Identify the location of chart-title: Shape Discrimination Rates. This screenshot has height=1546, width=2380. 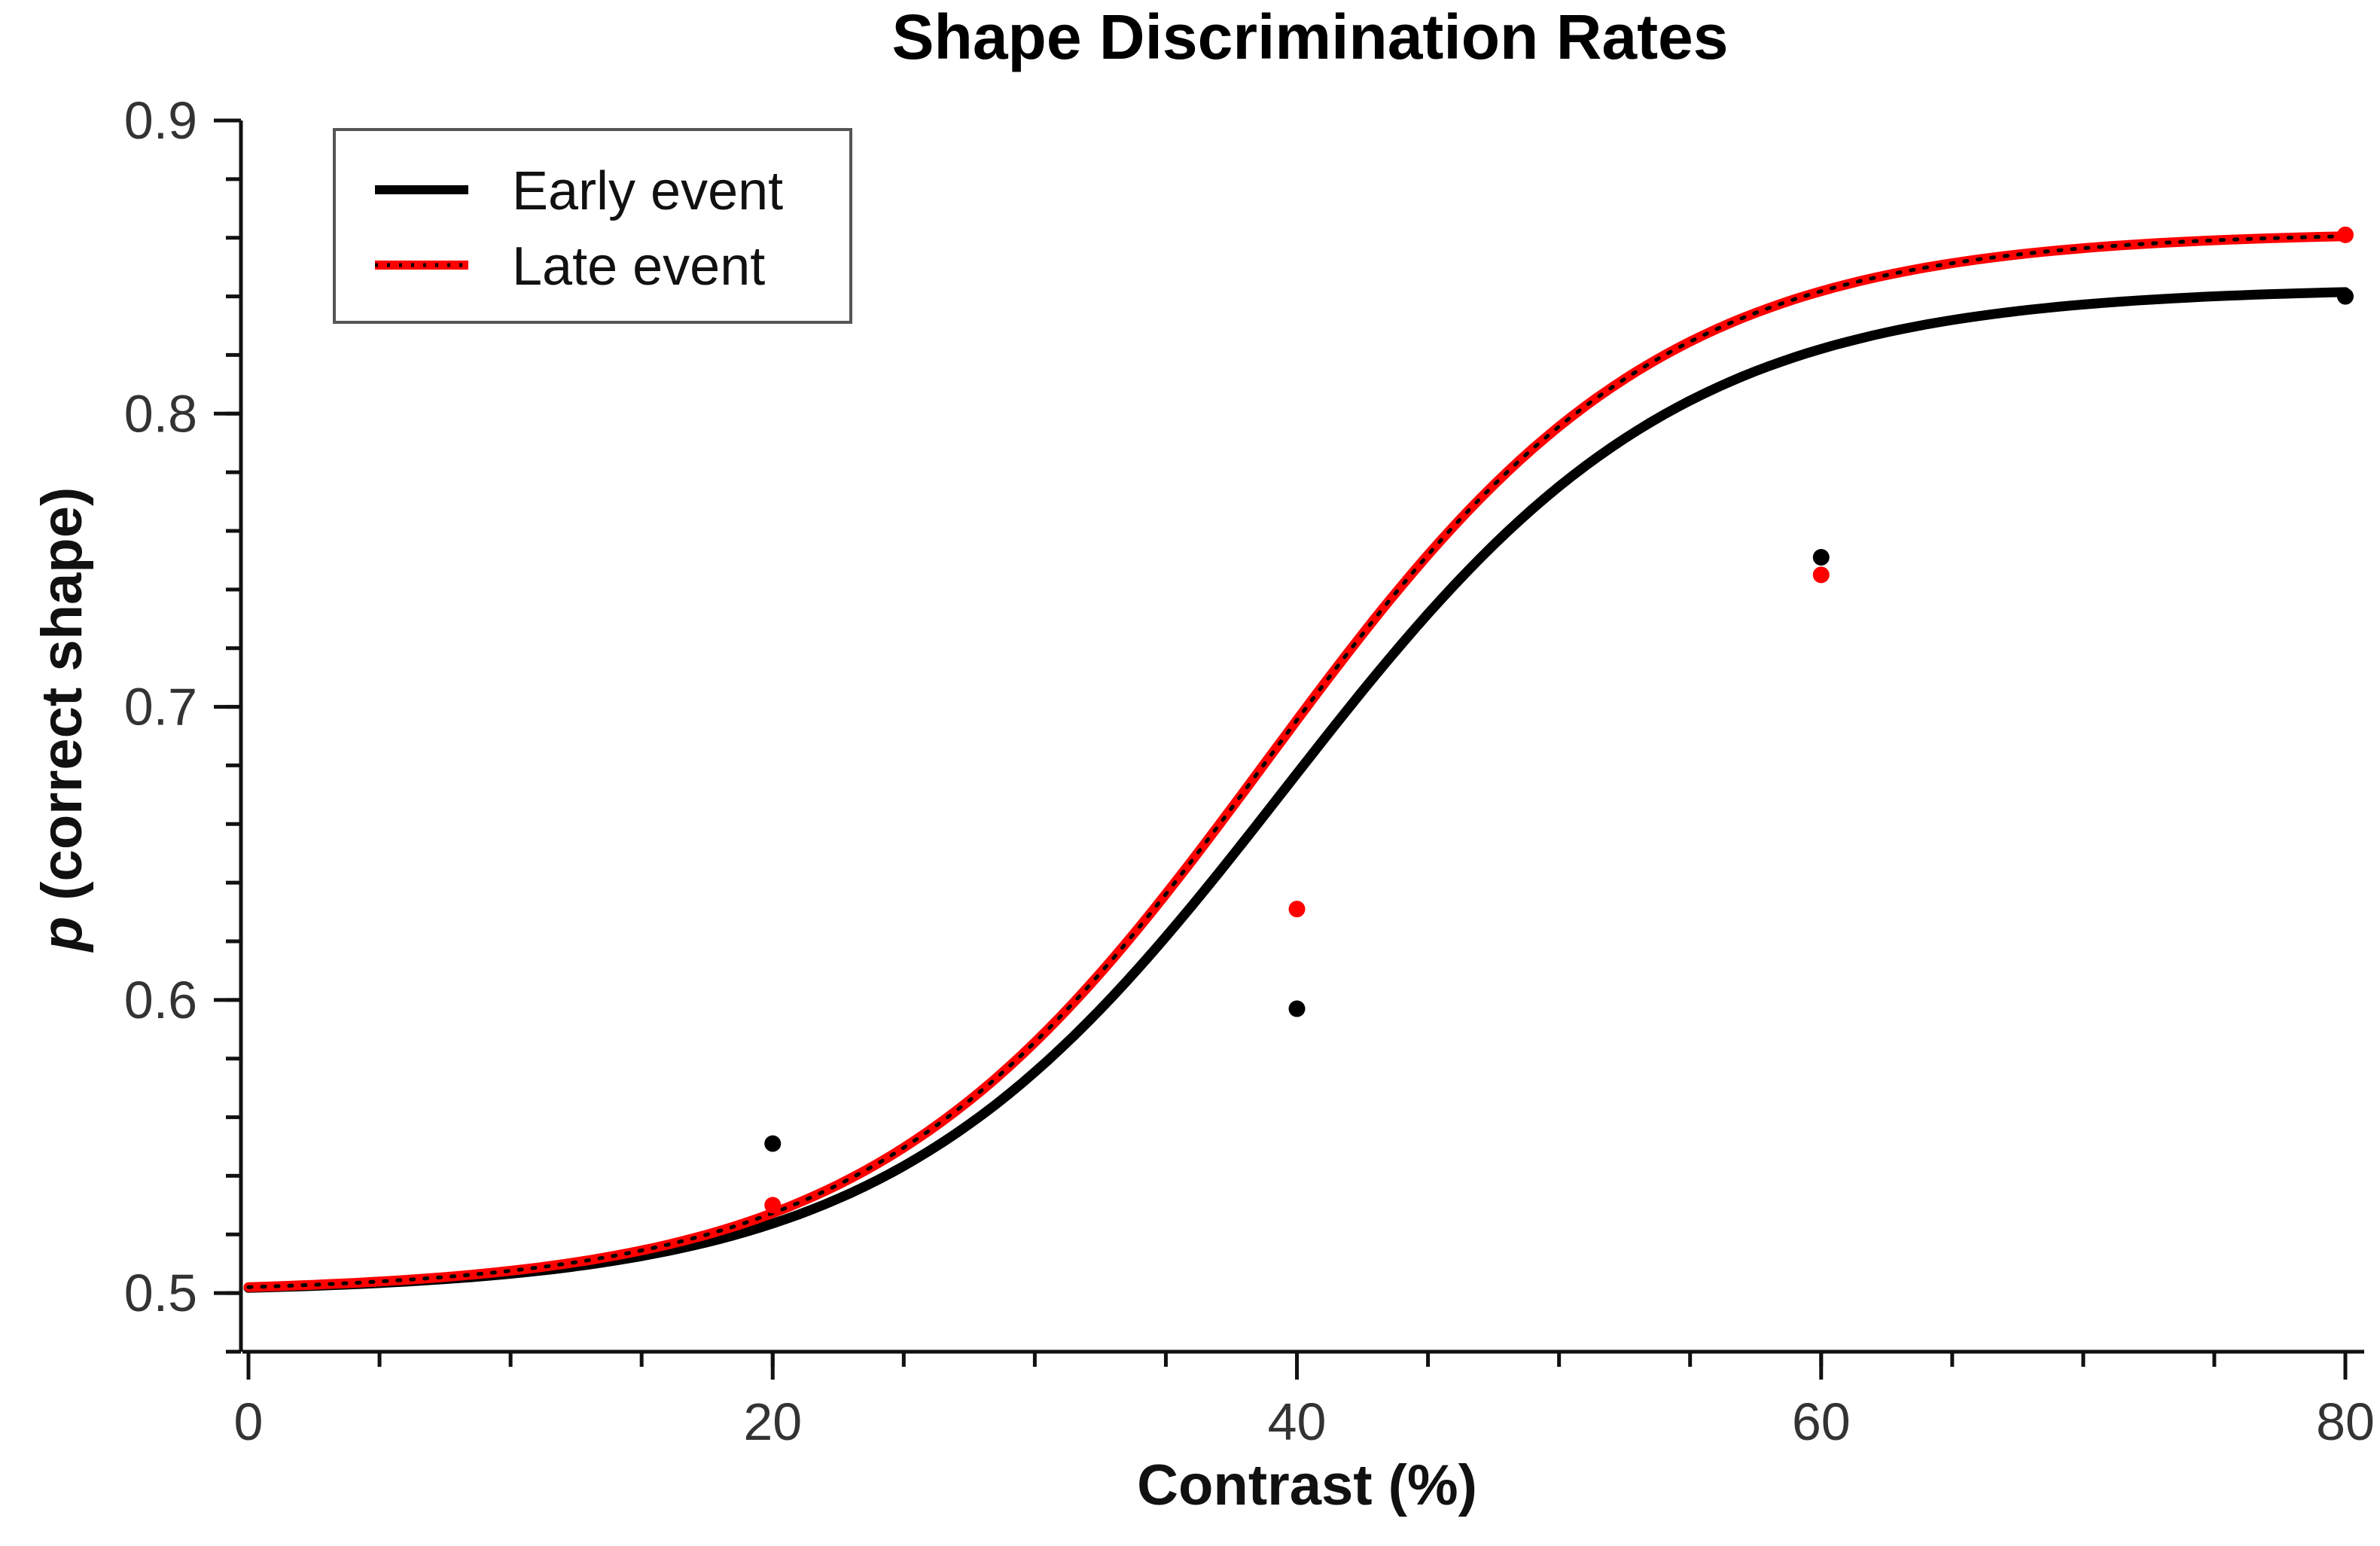
(1310, 37).